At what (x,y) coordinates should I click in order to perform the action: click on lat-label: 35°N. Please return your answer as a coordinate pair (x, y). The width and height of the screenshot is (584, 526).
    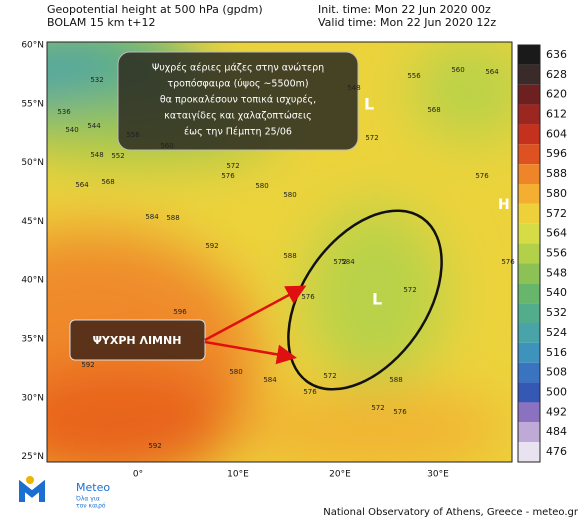
    Looking at the image, I should click on (32, 340).